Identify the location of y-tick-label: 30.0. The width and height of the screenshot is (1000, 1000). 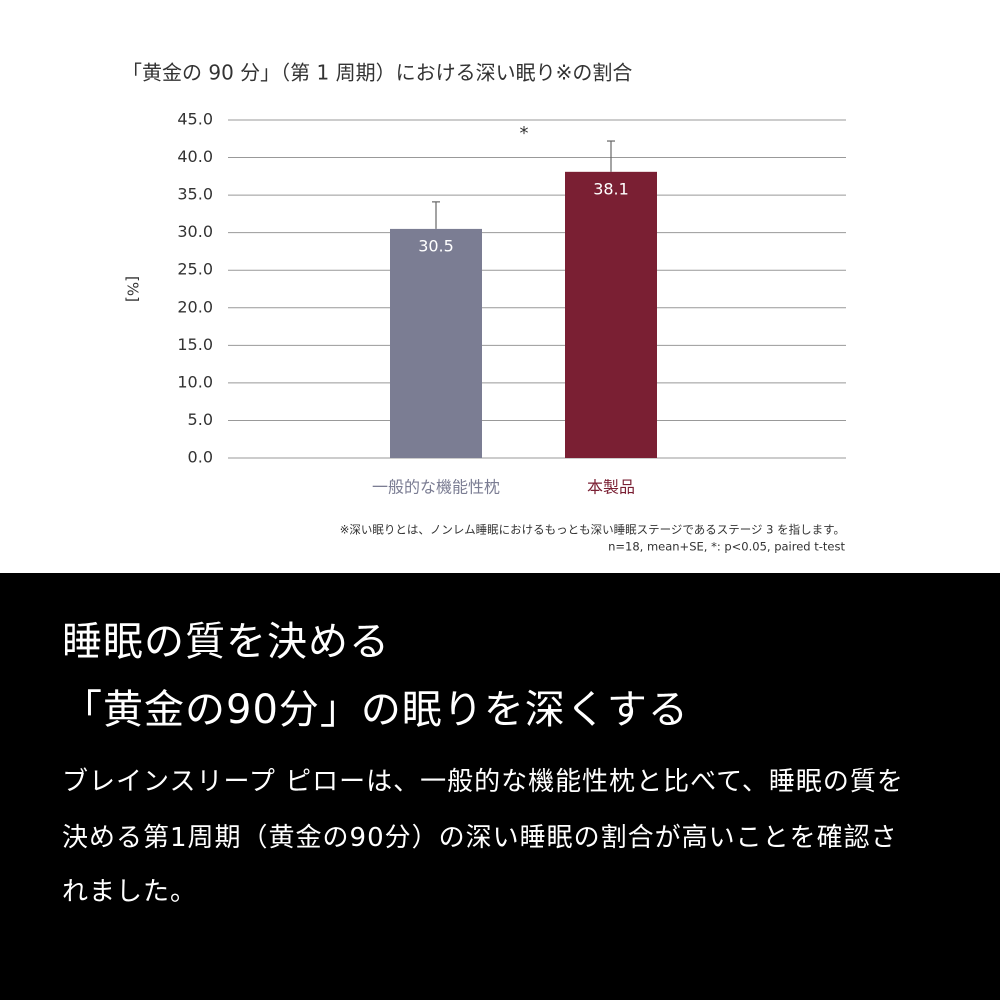
(195, 231).